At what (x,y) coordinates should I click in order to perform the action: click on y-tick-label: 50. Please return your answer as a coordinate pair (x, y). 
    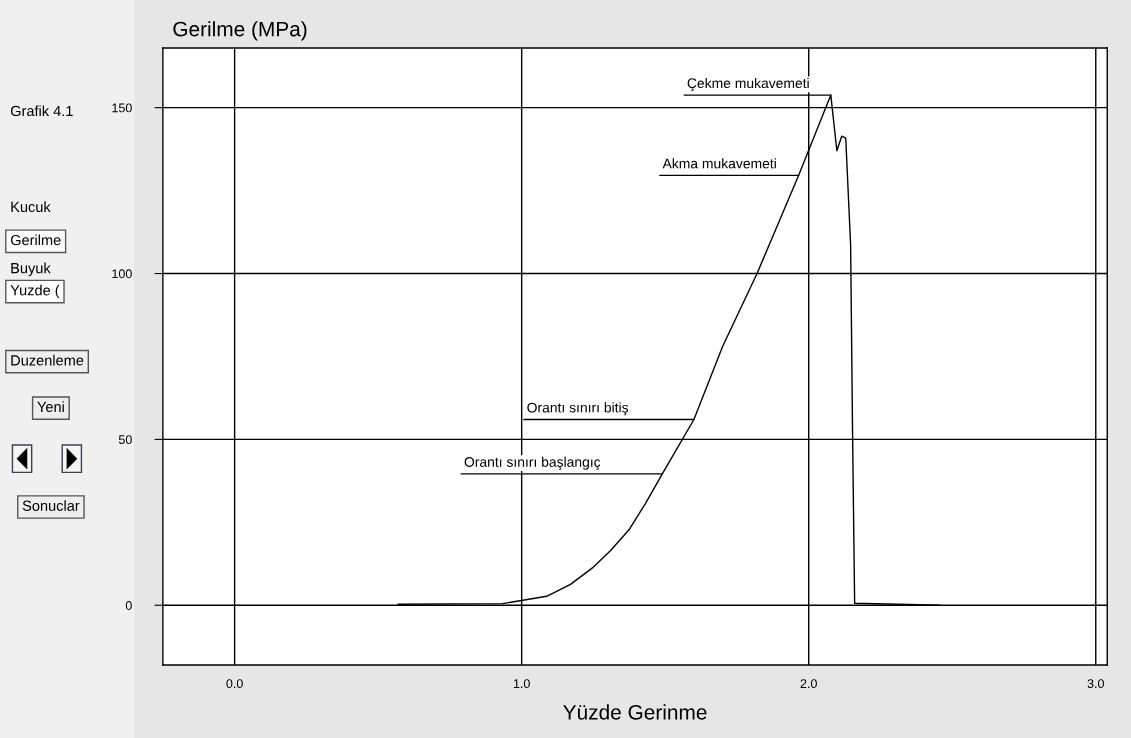
    Looking at the image, I should click on (125, 440).